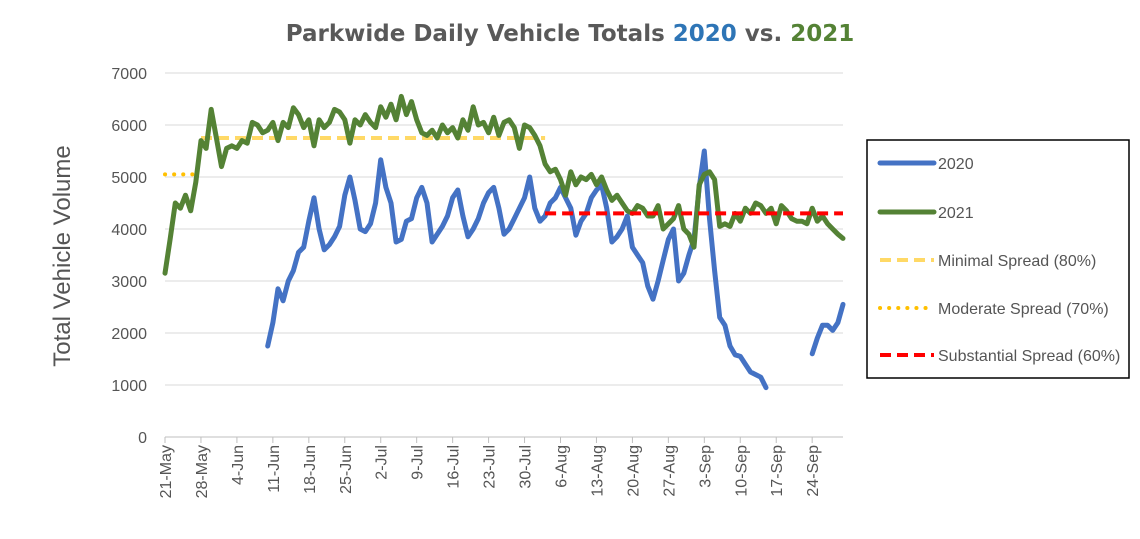 This screenshot has height=539, width=1140. What do you see at coordinates (129, 230) in the screenshot?
I see `y-tick-label: 4000` at bounding box center [129, 230].